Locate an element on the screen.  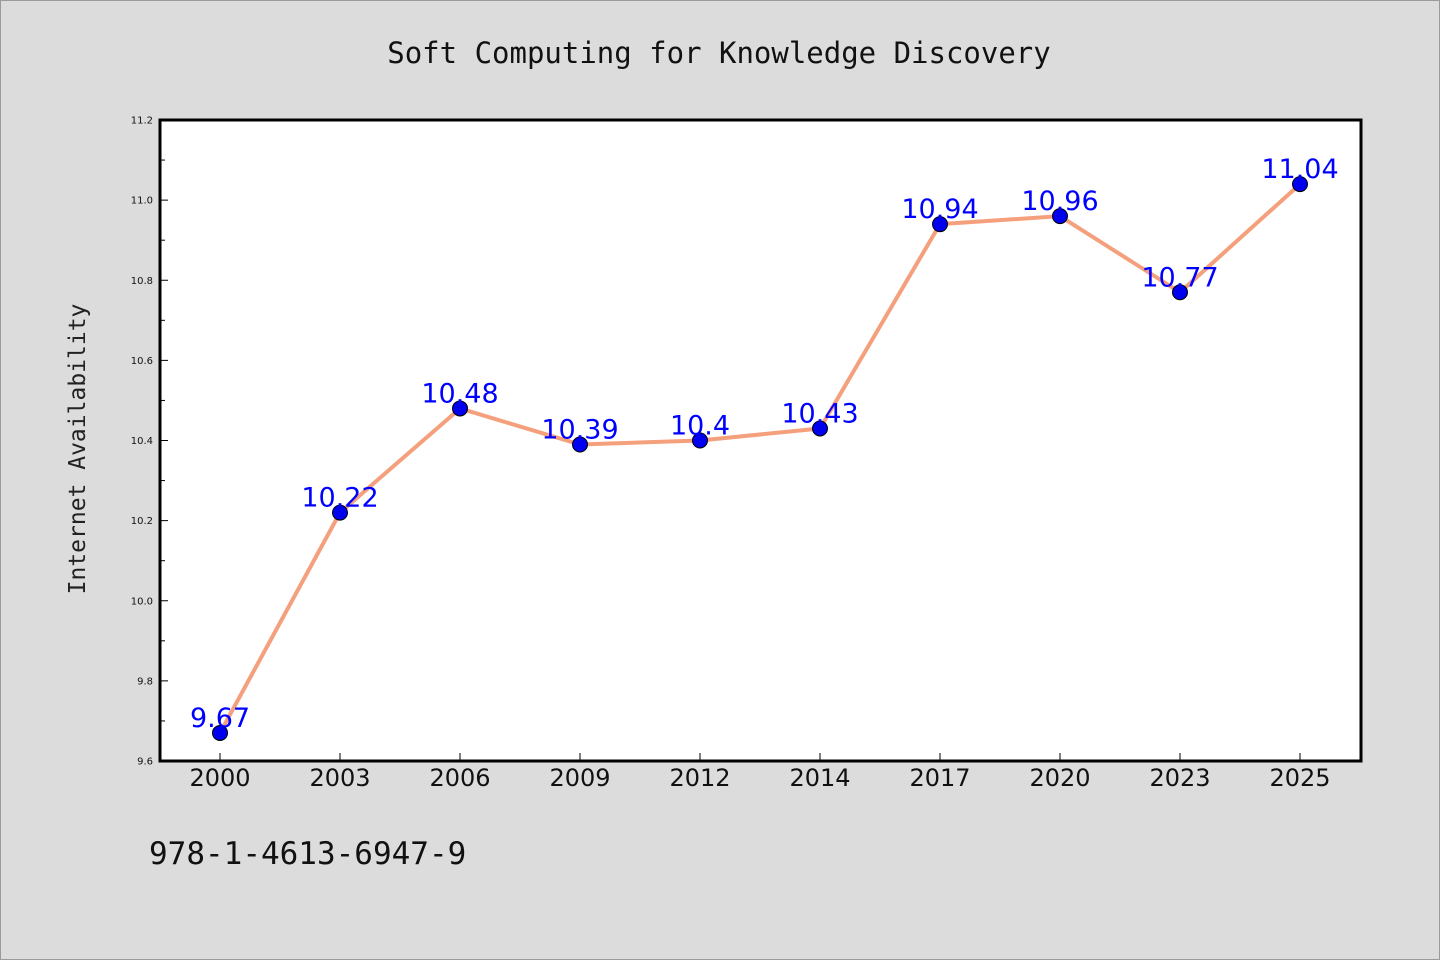
data-label: 10.4 is located at coordinates (700, 426).